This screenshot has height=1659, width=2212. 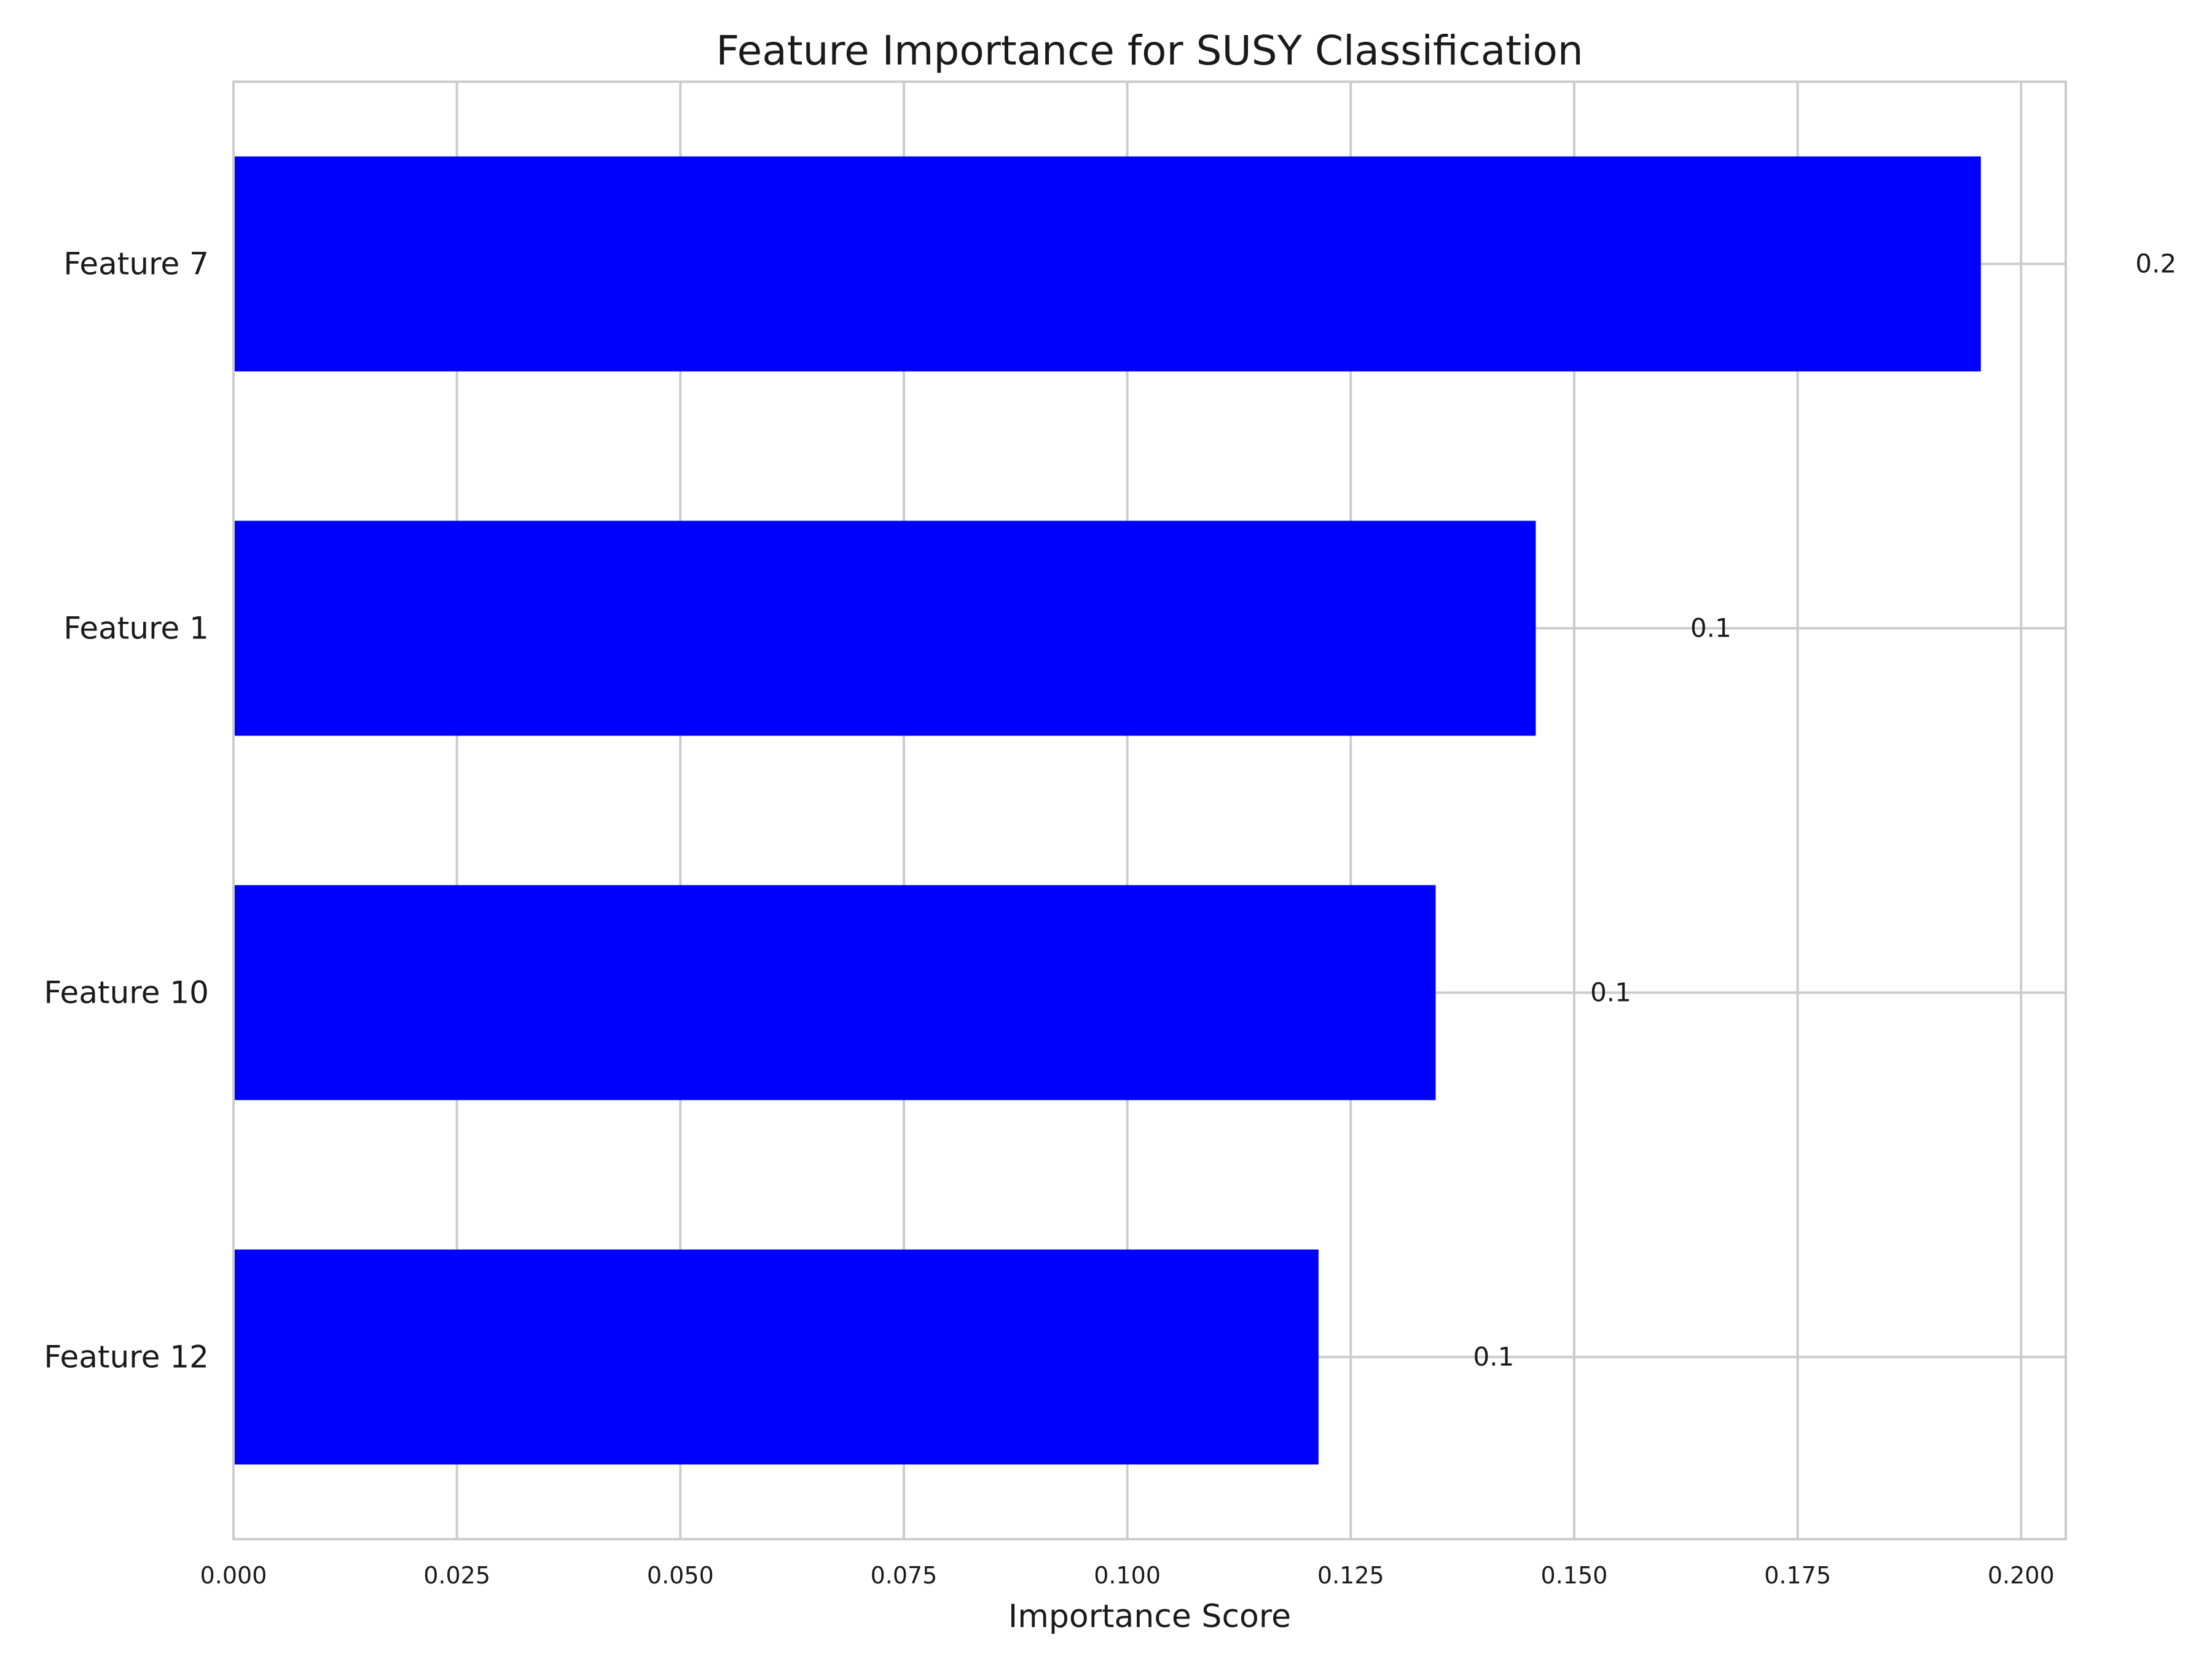 I want to click on y-tick-label: Feature 10, so click(x=126, y=993).